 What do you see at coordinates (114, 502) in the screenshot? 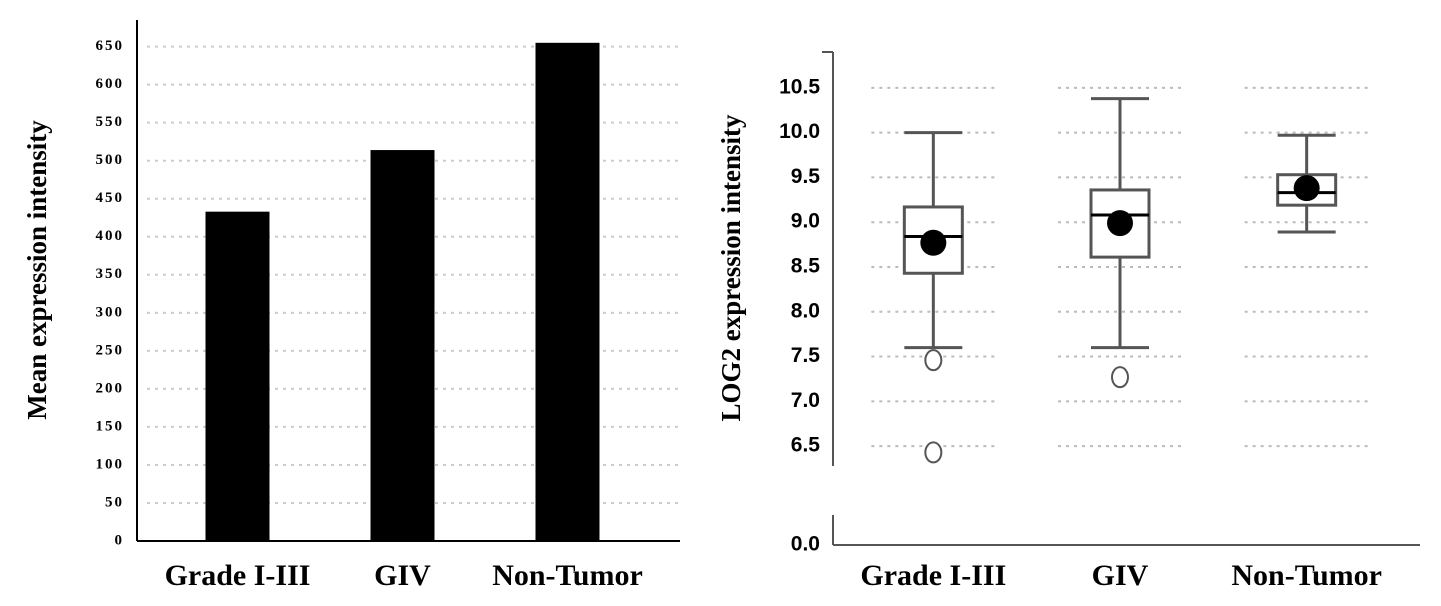
I see `y-tick-label: 50` at bounding box center [114, 502].